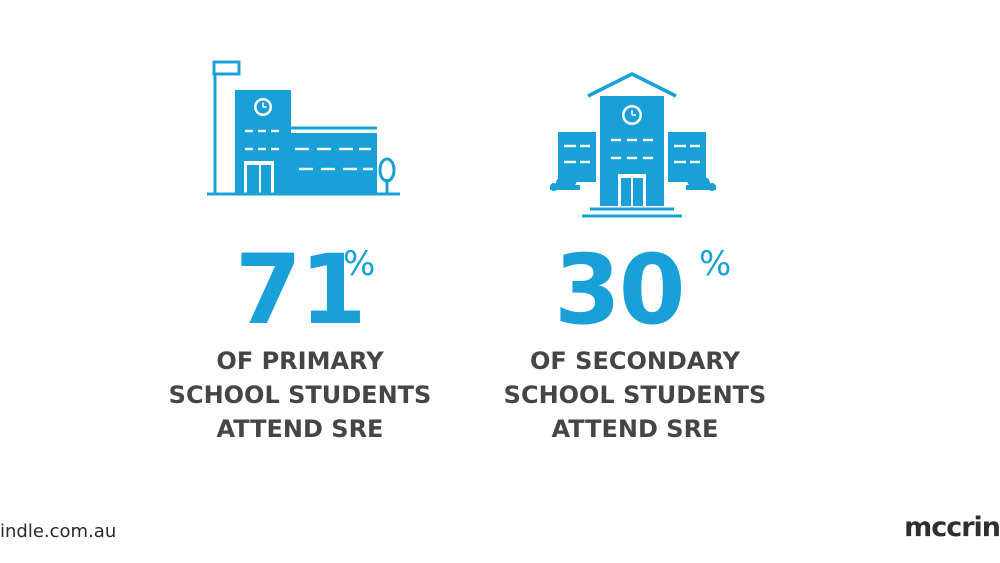 Image resolution: width=1000 pixels, height=563 pixels. I want to click on secondary-caption-line-3: ATTEND SRE, so click(635, 429).